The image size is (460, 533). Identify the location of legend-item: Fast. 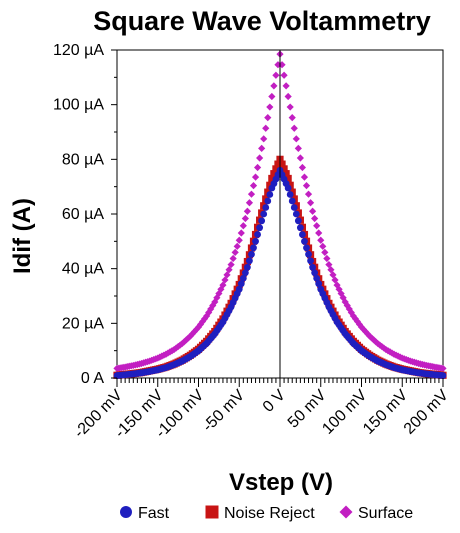
(145, 513).